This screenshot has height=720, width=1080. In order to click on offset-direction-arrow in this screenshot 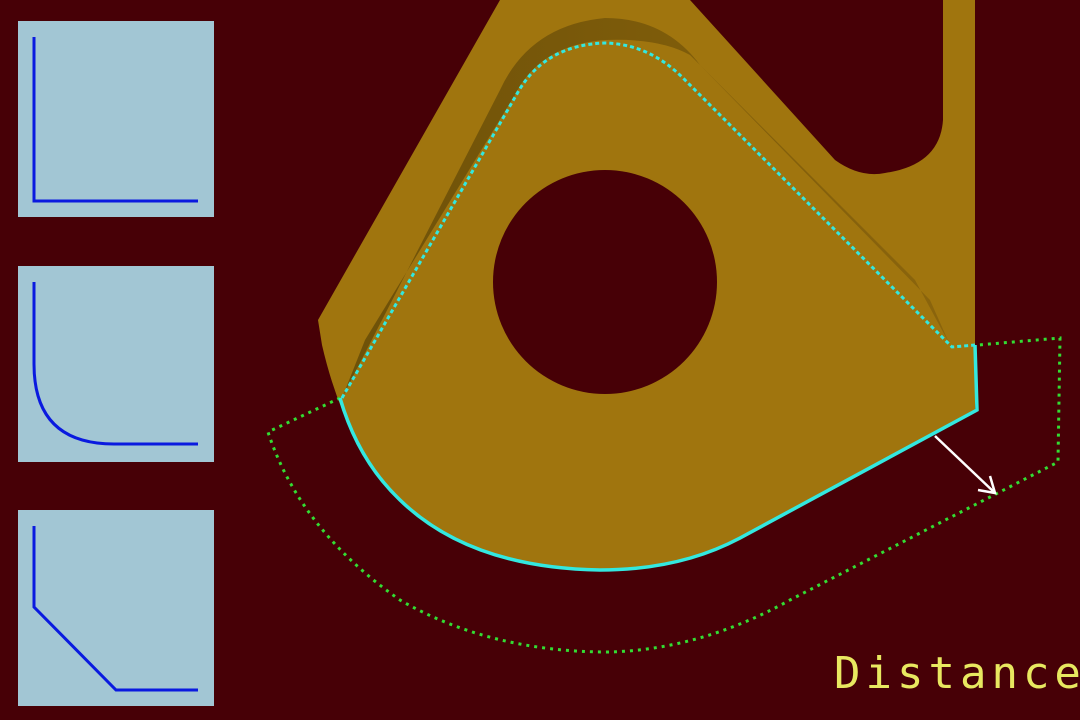, I will do `click(965, 465)`.